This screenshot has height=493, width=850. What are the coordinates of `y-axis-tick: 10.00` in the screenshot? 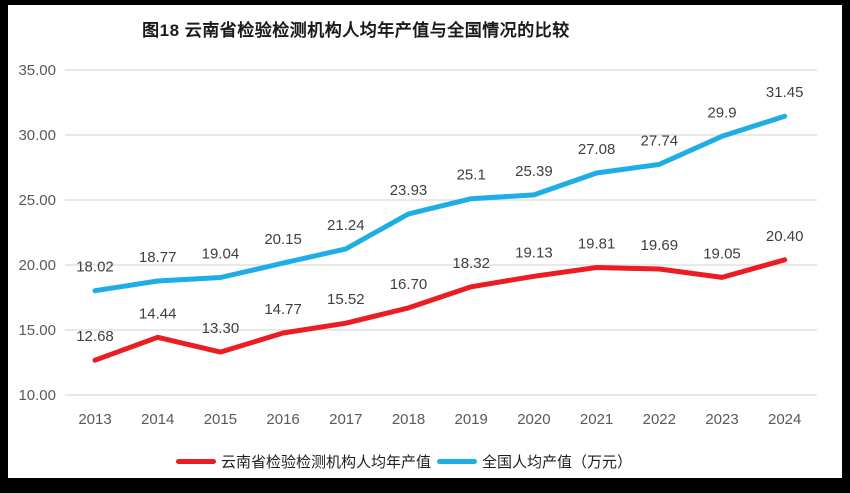 It's located at (37, 395).